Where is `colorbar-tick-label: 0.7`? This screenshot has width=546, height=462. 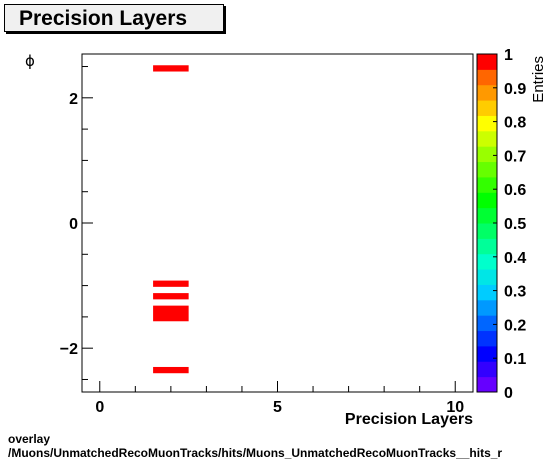 colorbar-tick-label: 0.7 is located at coordinates (515, 156).